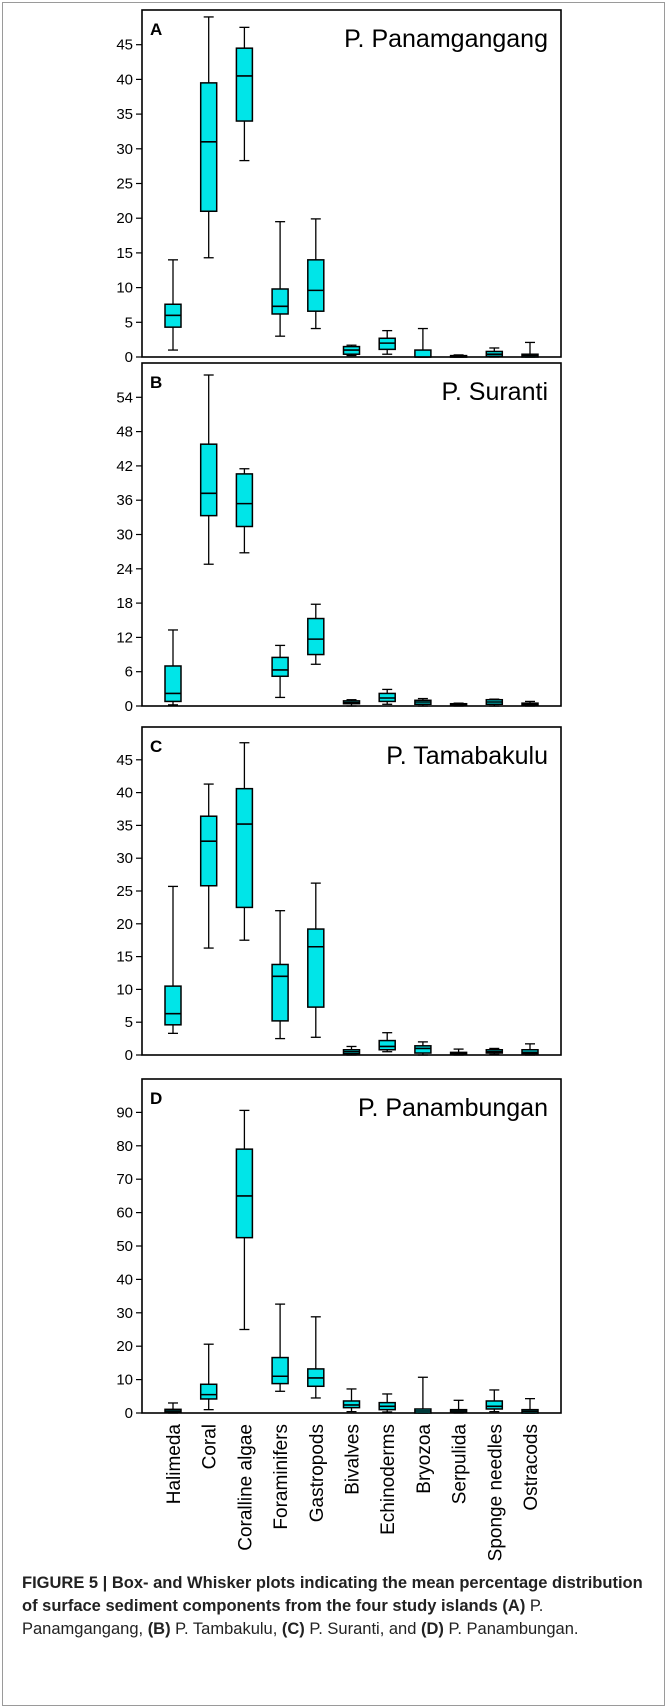 The width and height of the screenshot is (667, 1708). I want to click on caption-part-c-label: (C), so click(293, 1629).